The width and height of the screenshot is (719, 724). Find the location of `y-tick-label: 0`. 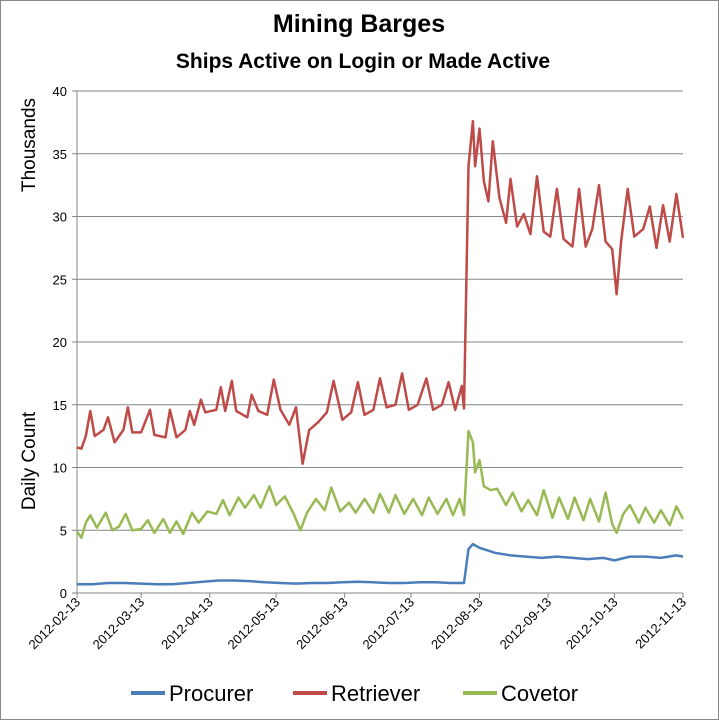

y-tick-label: 0 is located at coordinates (63, 593).